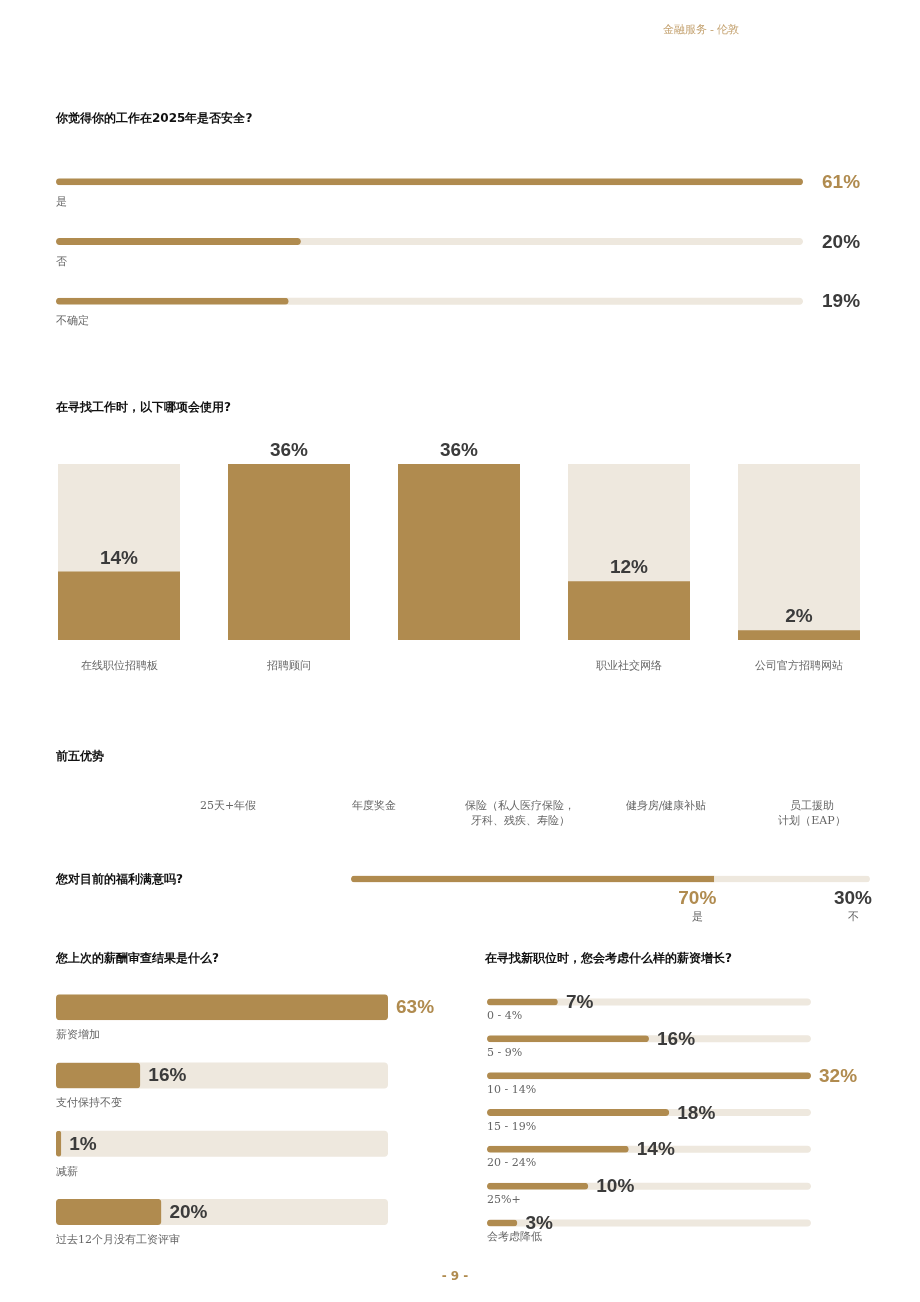  What do you see at coordinates (137, 958) in the screenshot?
I see `chart-title: 您上次的薪酬审查结果是什么?` at bounding box center [137, 958].